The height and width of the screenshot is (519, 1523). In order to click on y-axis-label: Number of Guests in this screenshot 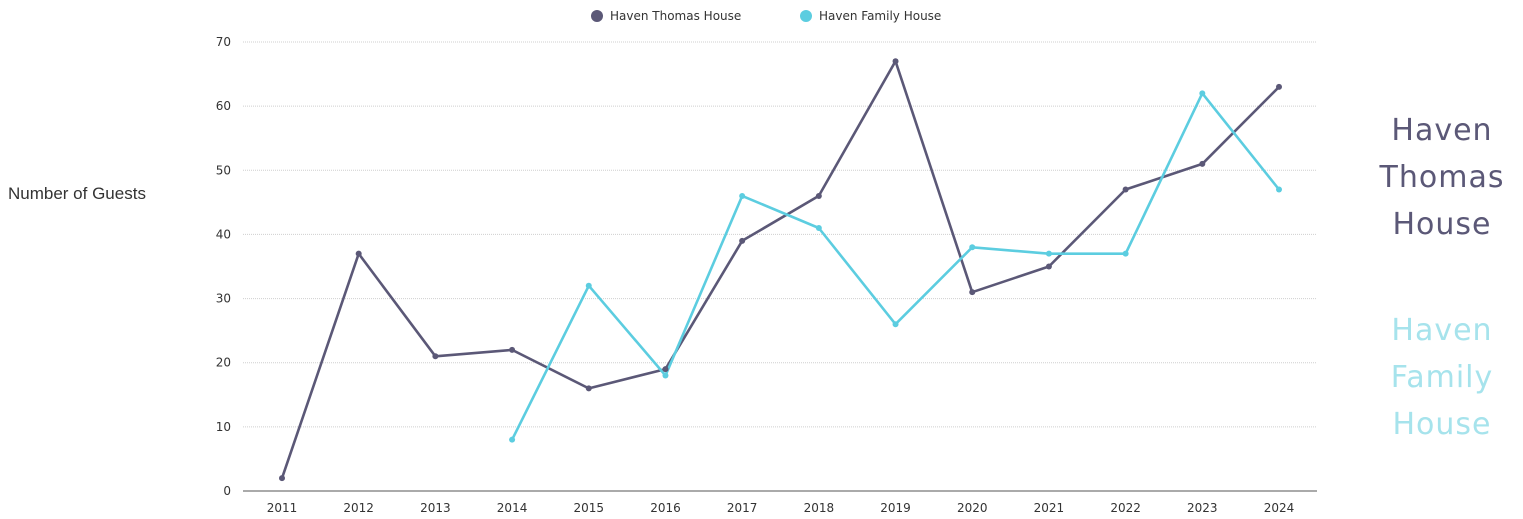, I will do `click(77, 193)`.